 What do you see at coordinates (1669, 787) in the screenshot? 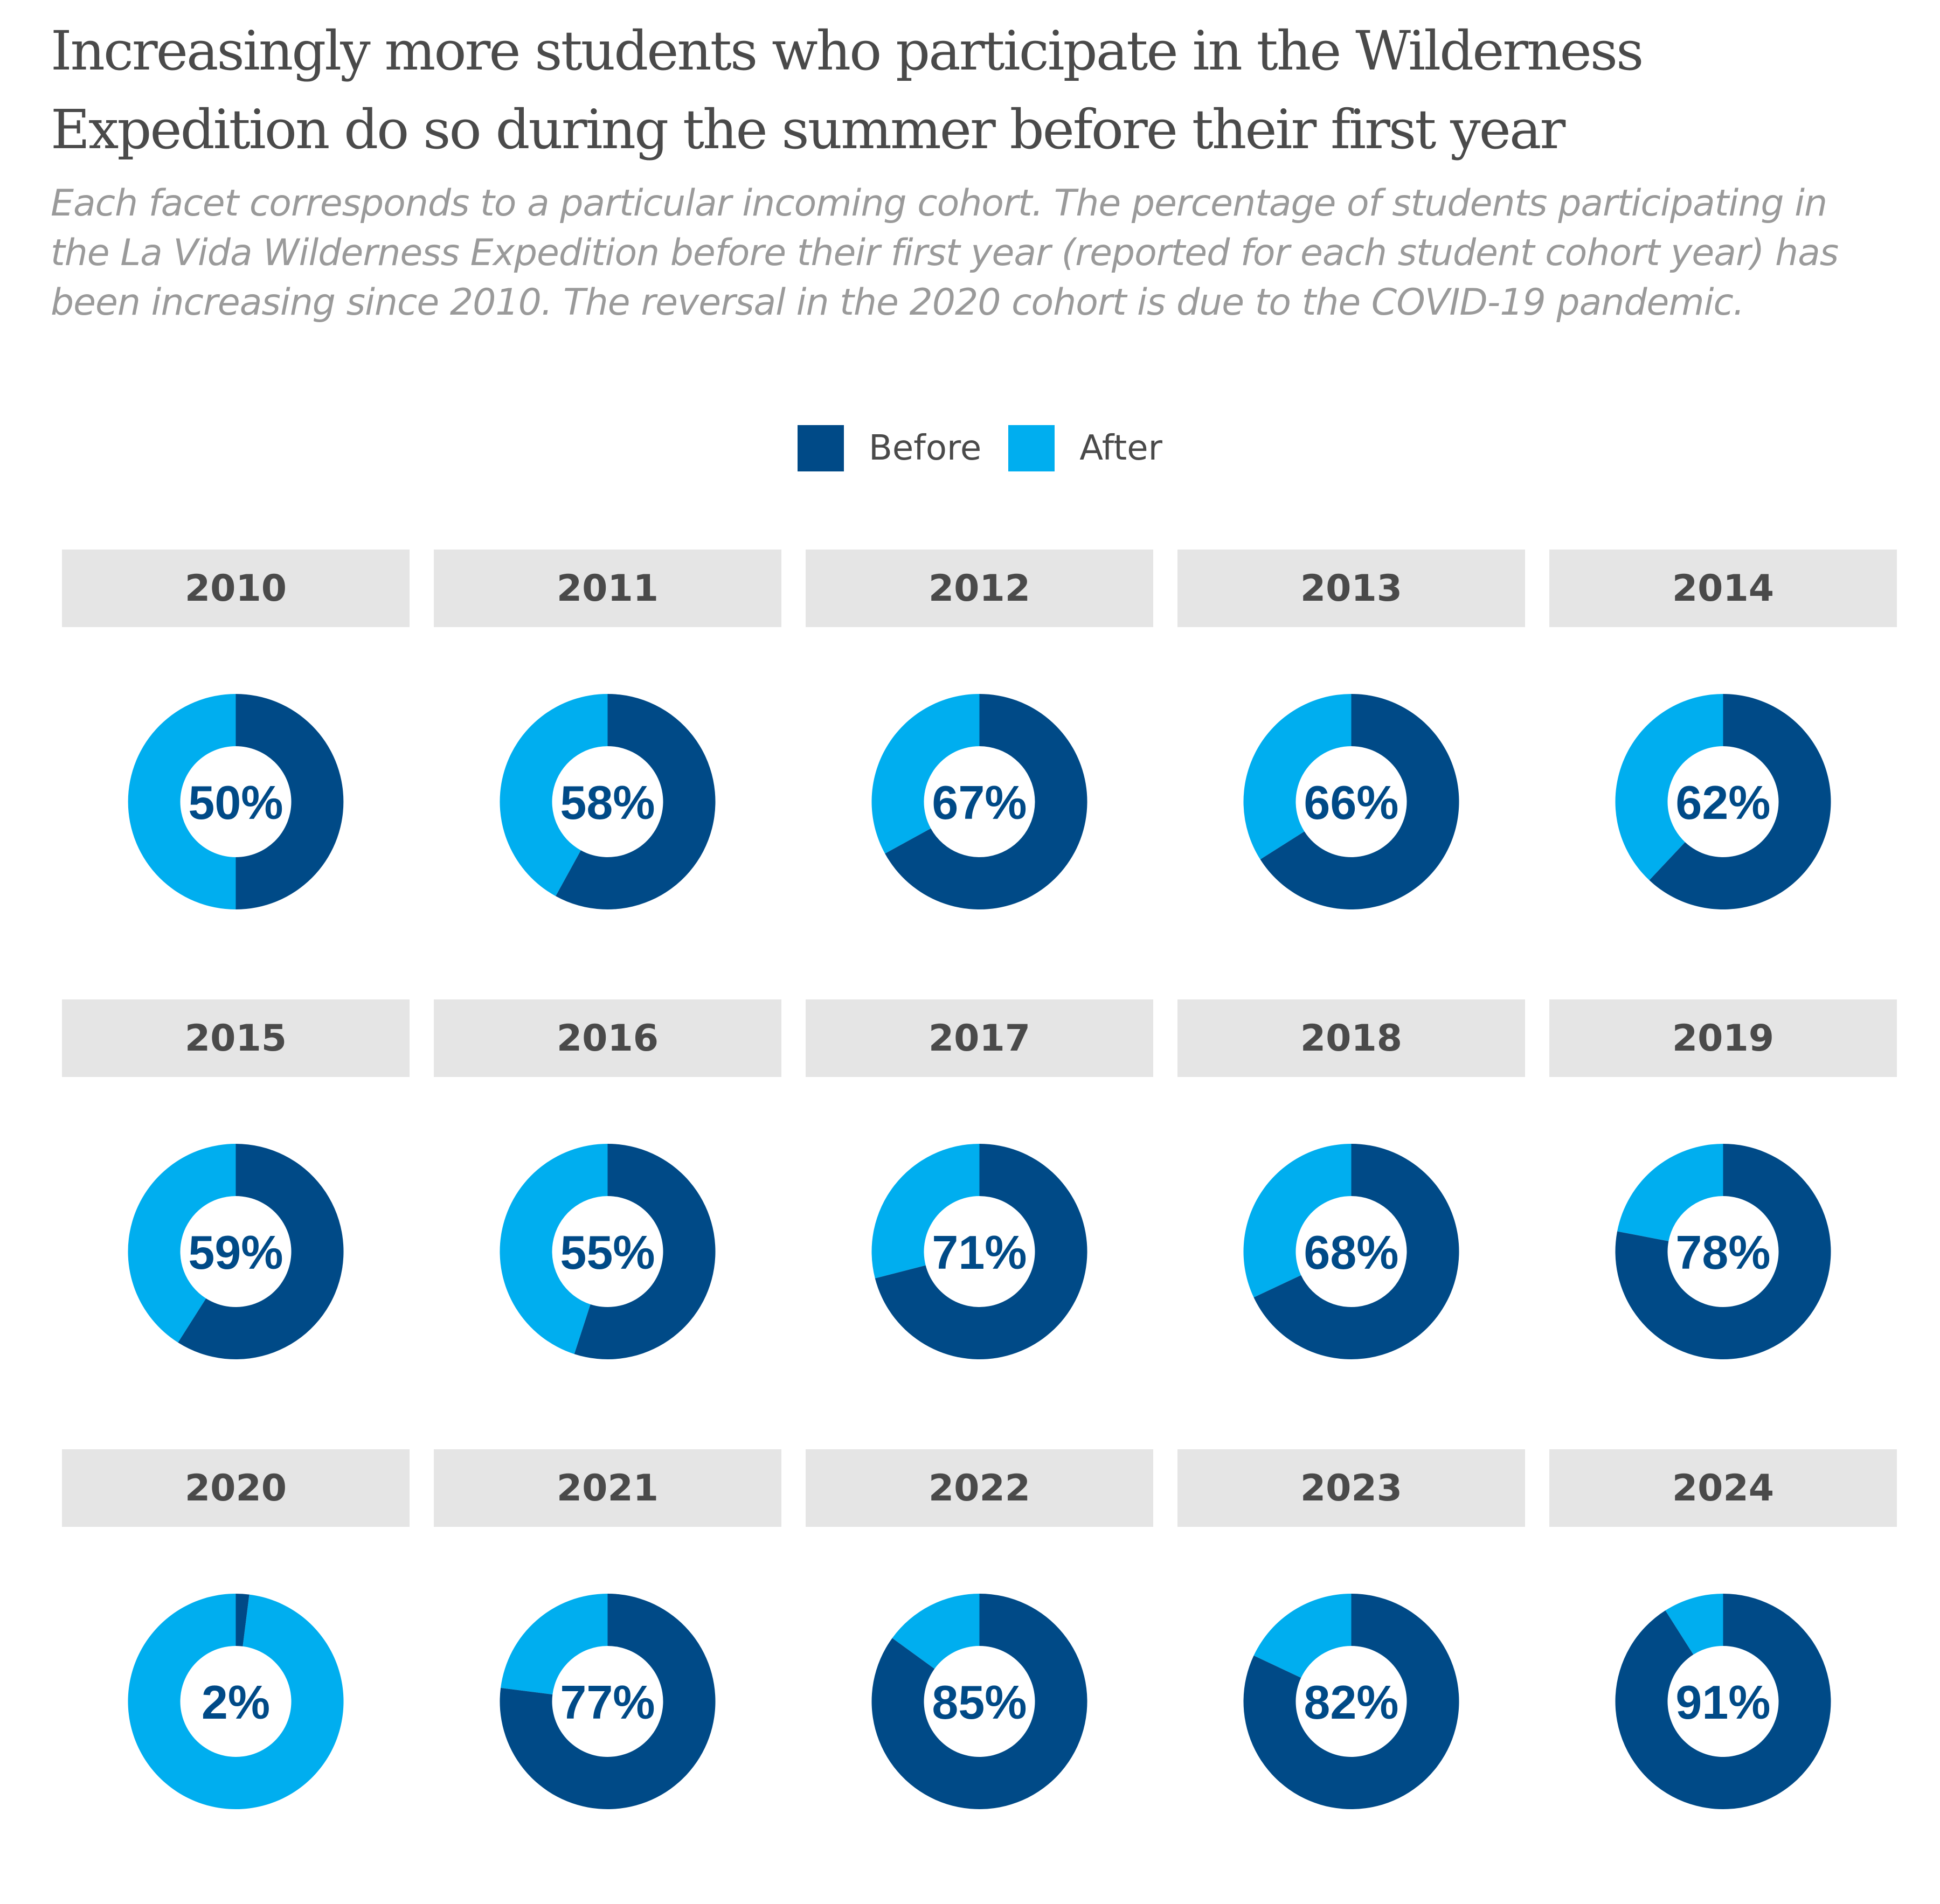
I see `slice-after-2014` at bounding box center [1669, 787].